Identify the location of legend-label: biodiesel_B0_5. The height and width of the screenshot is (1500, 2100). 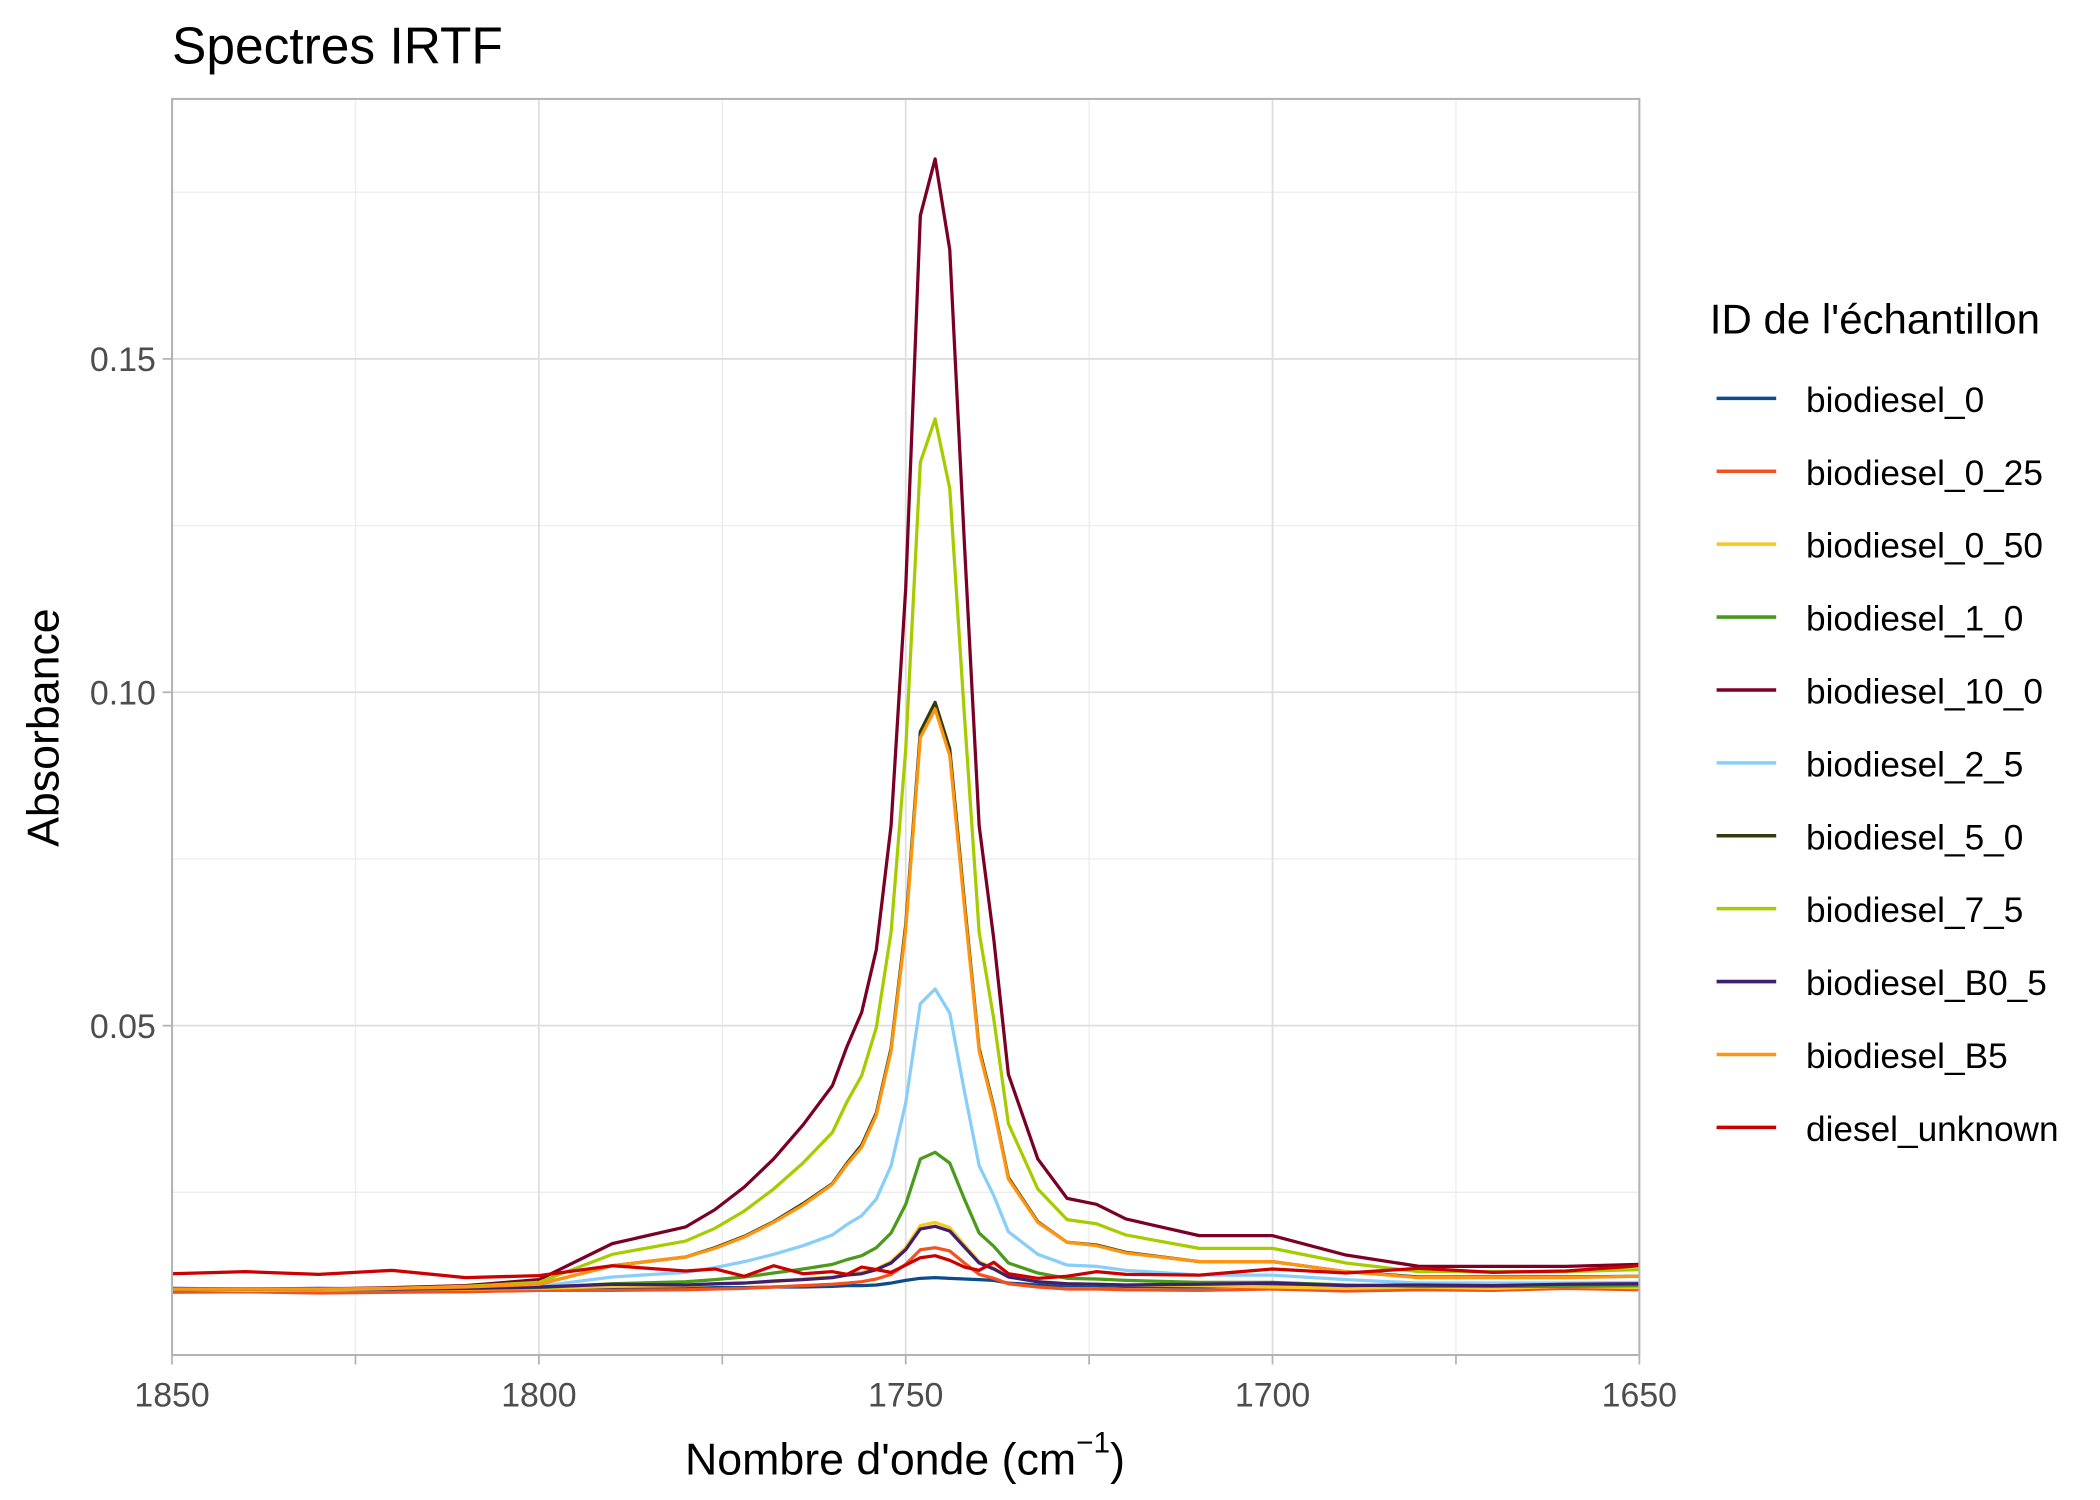
(1926, 983).